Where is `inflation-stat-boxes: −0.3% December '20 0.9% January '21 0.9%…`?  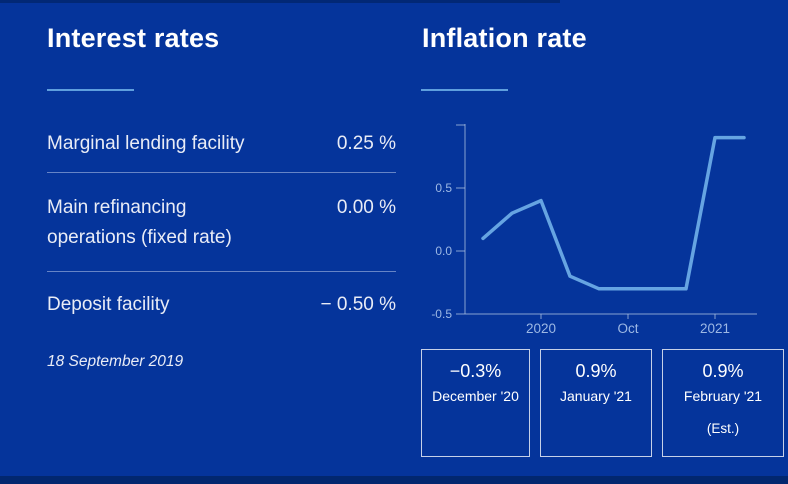
inflation-stat-boxes: −0.3% December '20 0.9% January '21 0.9%… is located at coordinates (602, 403).